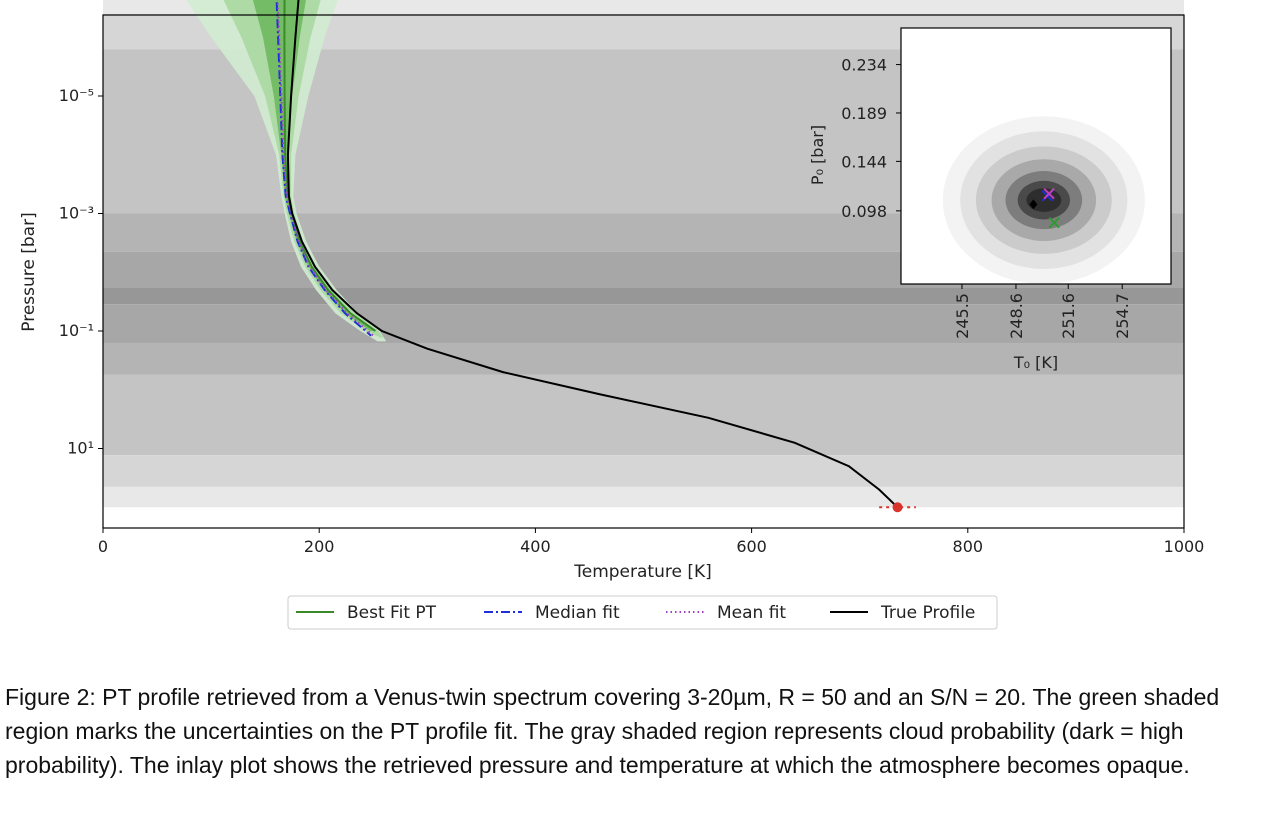 The height and width of the screenshot is (816, 1262). I want to click on series-median-fit, so click(323, 168).